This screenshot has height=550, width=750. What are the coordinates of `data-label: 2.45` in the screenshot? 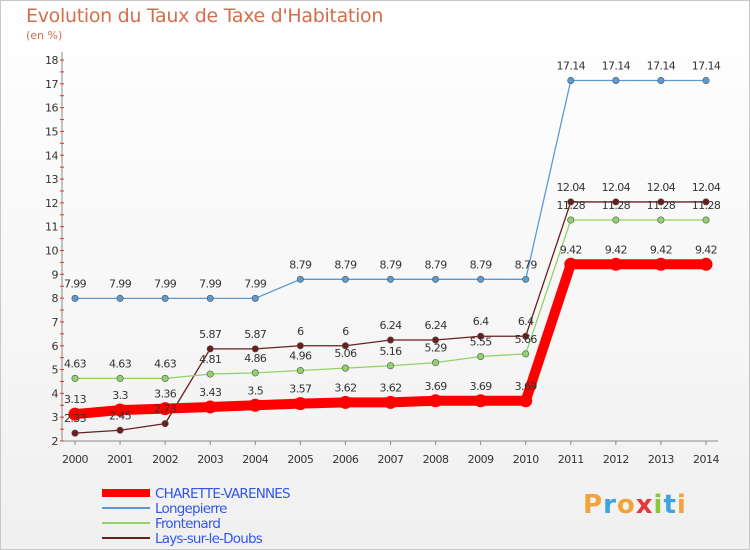 It's located at (120, 415).